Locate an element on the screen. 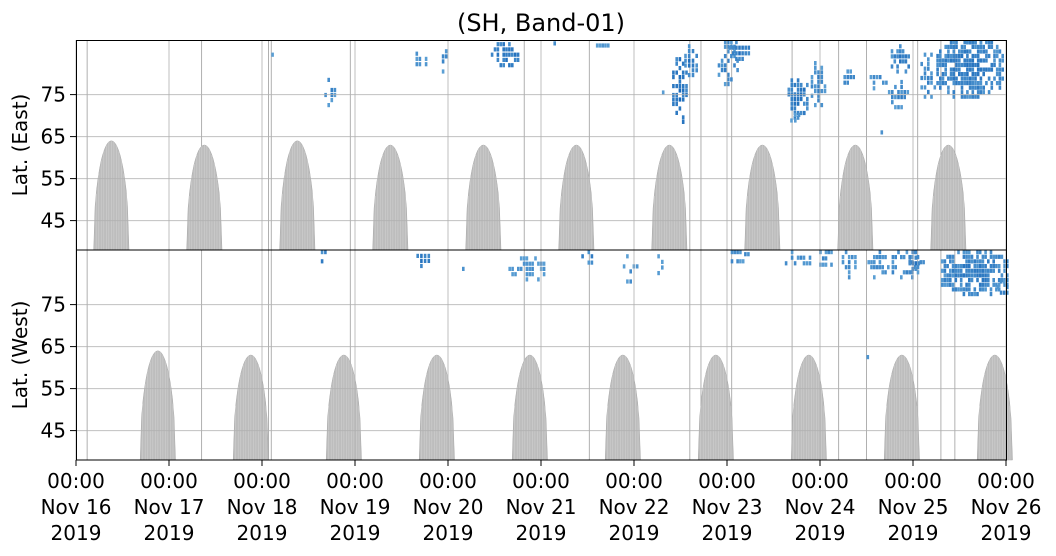 The width and height of the screenshot is (1056, 556). chart-title: (SH, Band-01) is located at coordinates (541, 23).